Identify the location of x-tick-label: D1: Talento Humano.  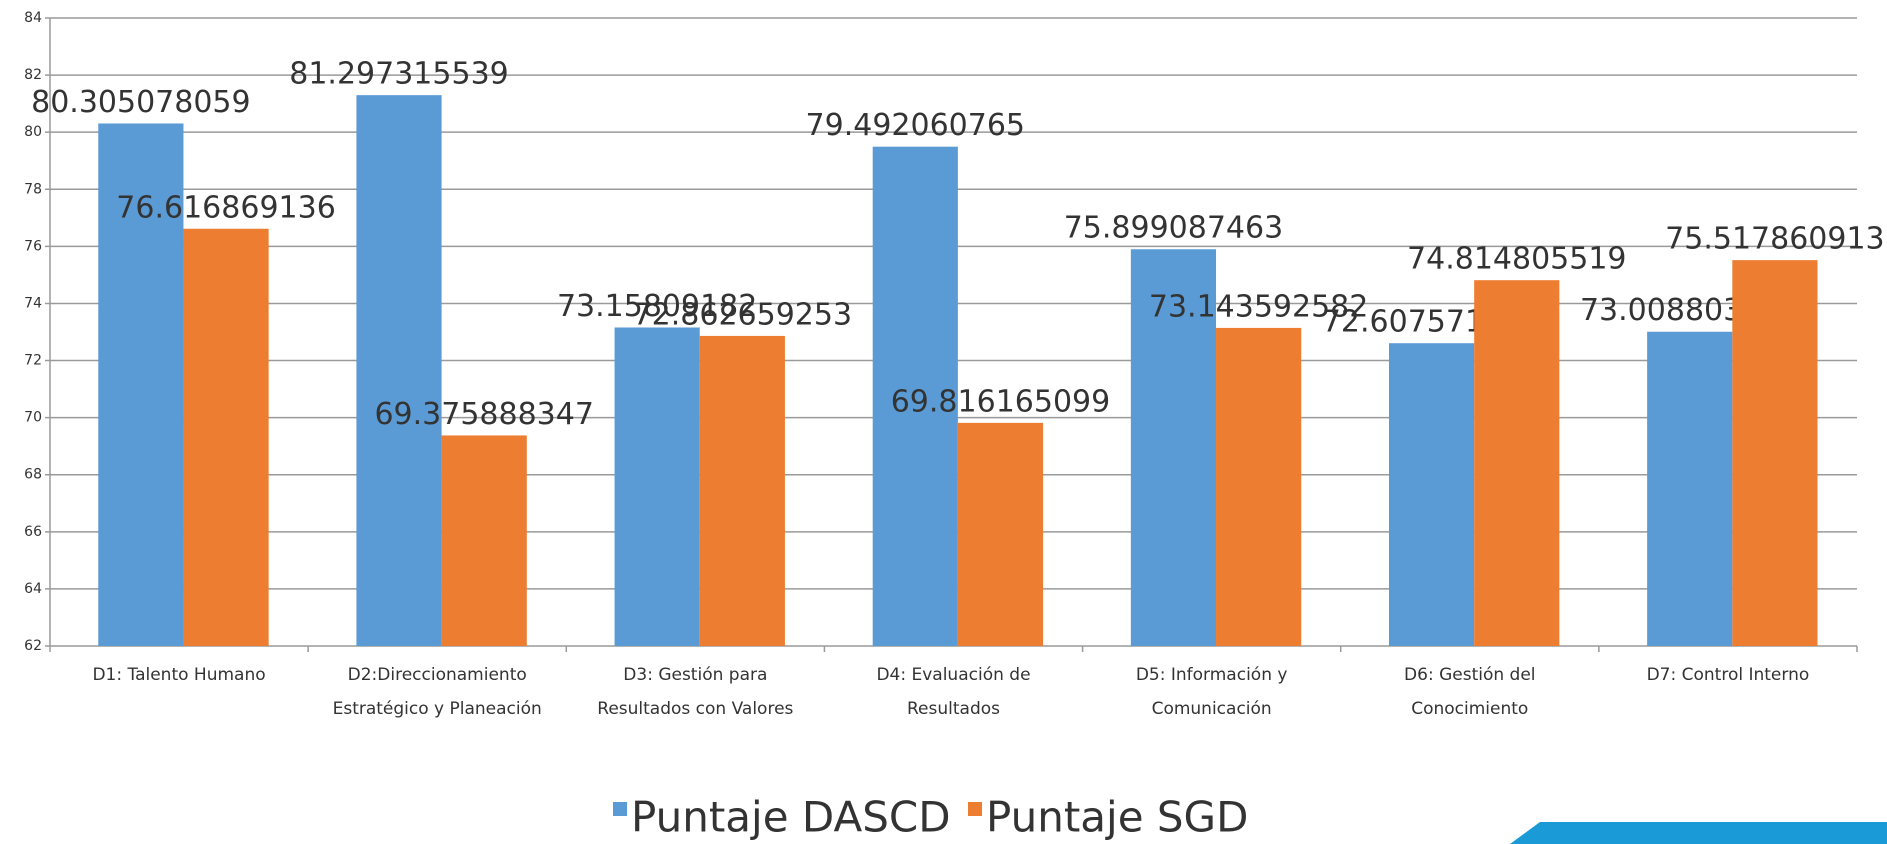
(179, 675).